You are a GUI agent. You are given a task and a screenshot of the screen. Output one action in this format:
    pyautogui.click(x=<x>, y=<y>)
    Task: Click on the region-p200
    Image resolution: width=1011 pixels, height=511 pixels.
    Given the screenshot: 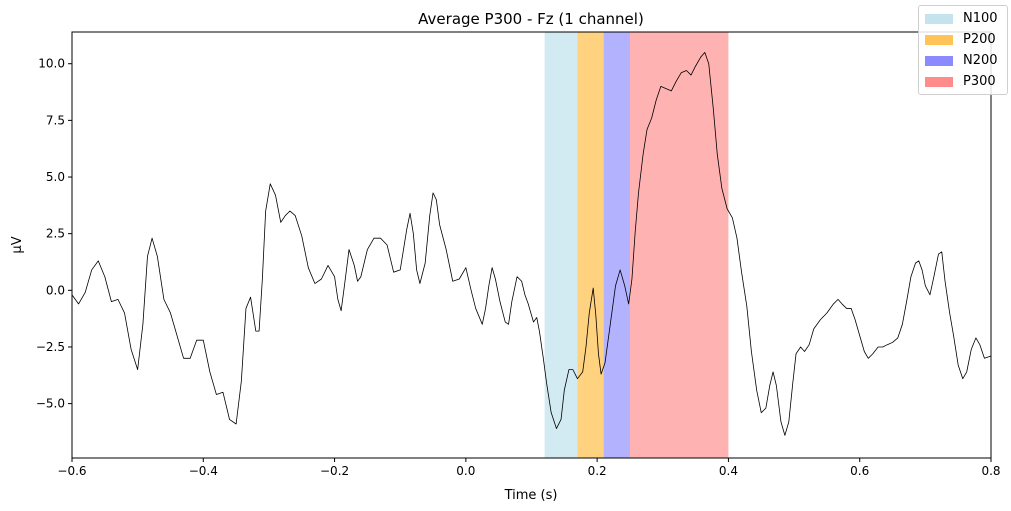 What is the action you would take?
    pyautogui.click(x=590, y=245)
    